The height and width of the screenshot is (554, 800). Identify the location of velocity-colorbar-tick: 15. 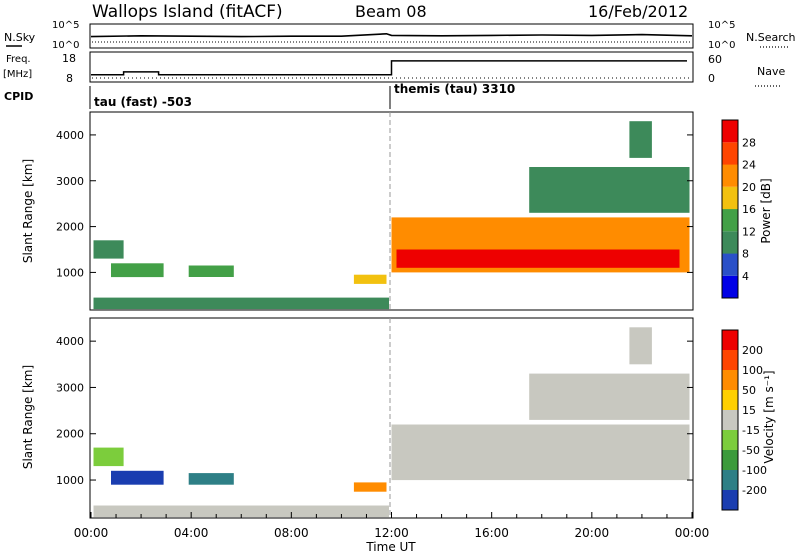
(749, 410).